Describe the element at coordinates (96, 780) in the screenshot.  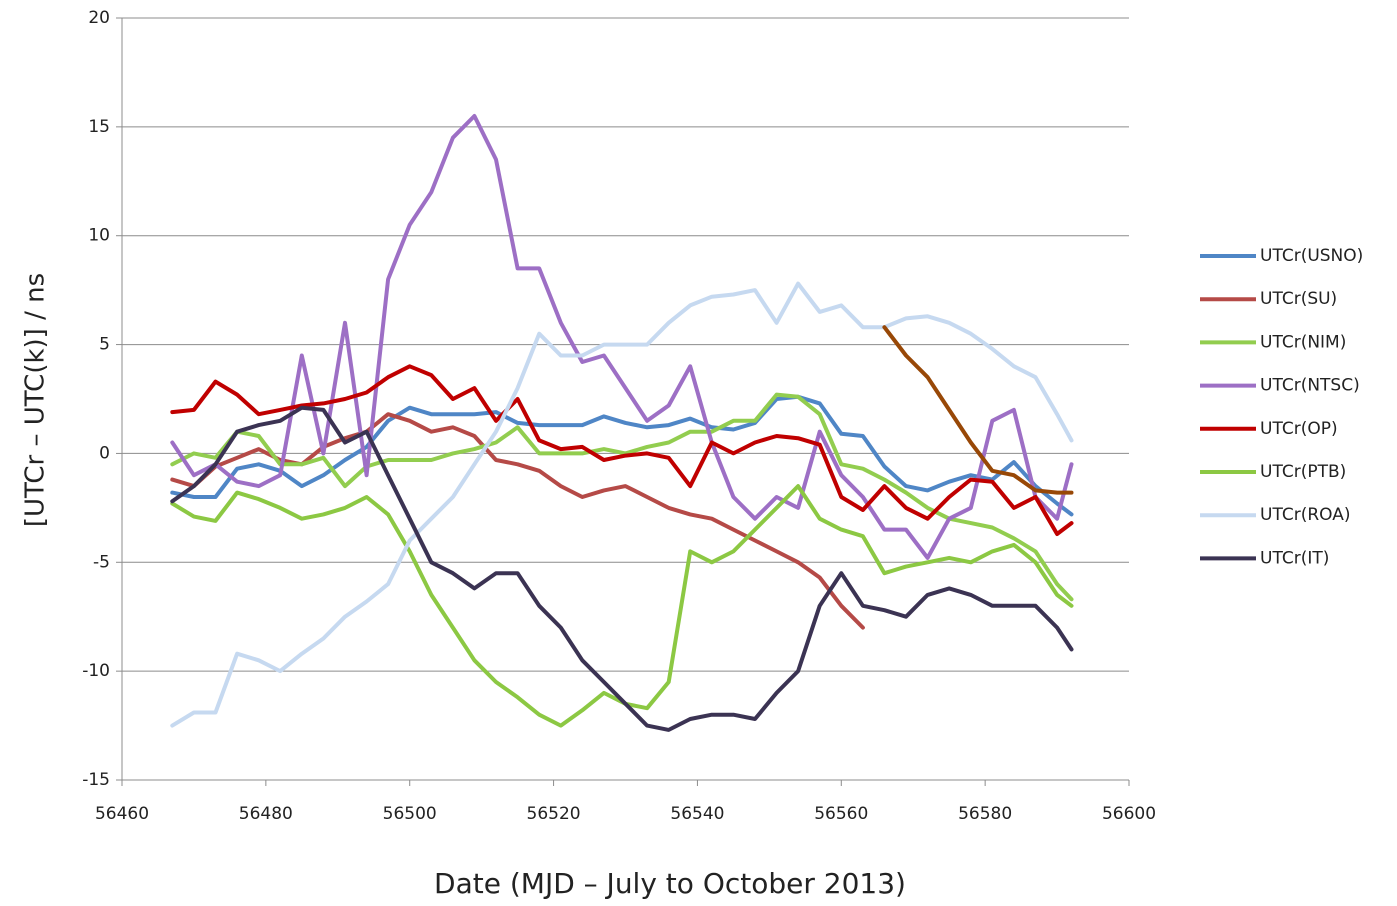
I see `y-tick-label: -15` at that location.